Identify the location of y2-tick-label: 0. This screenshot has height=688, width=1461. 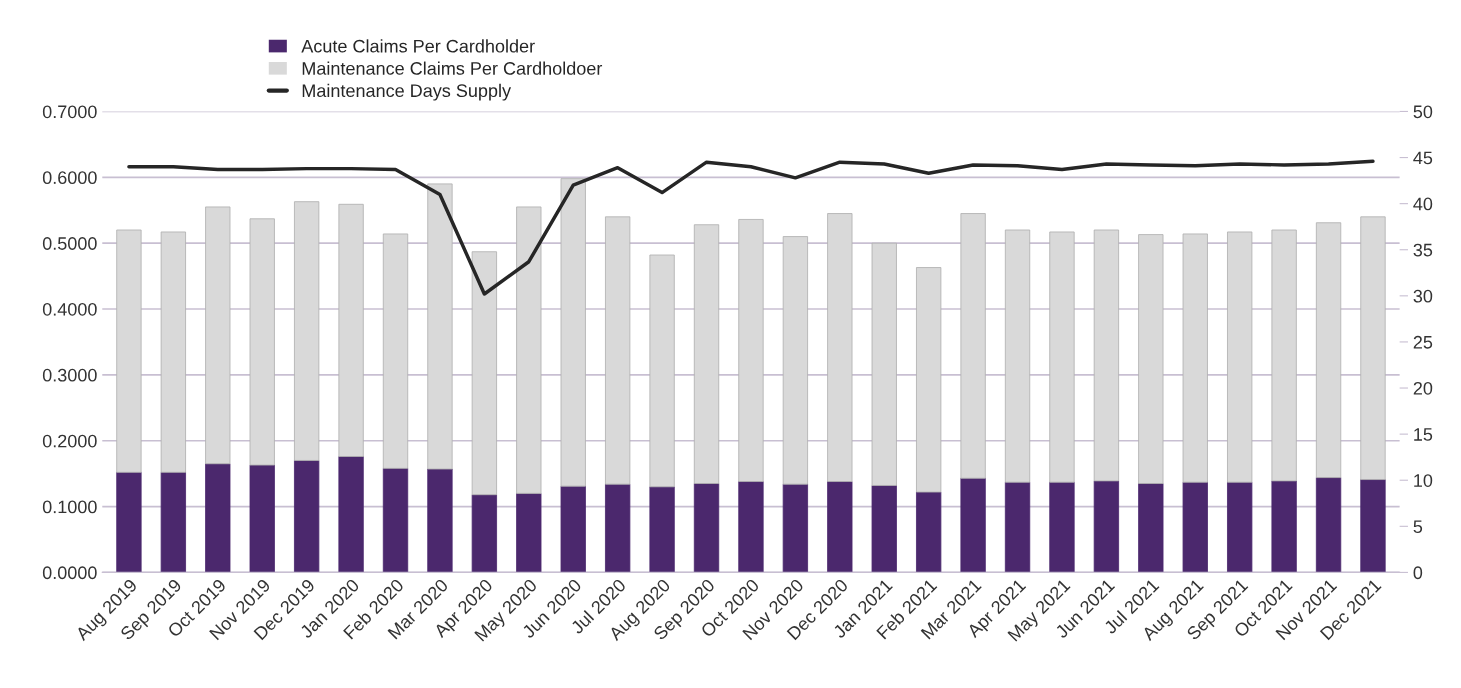
(1418, 573).